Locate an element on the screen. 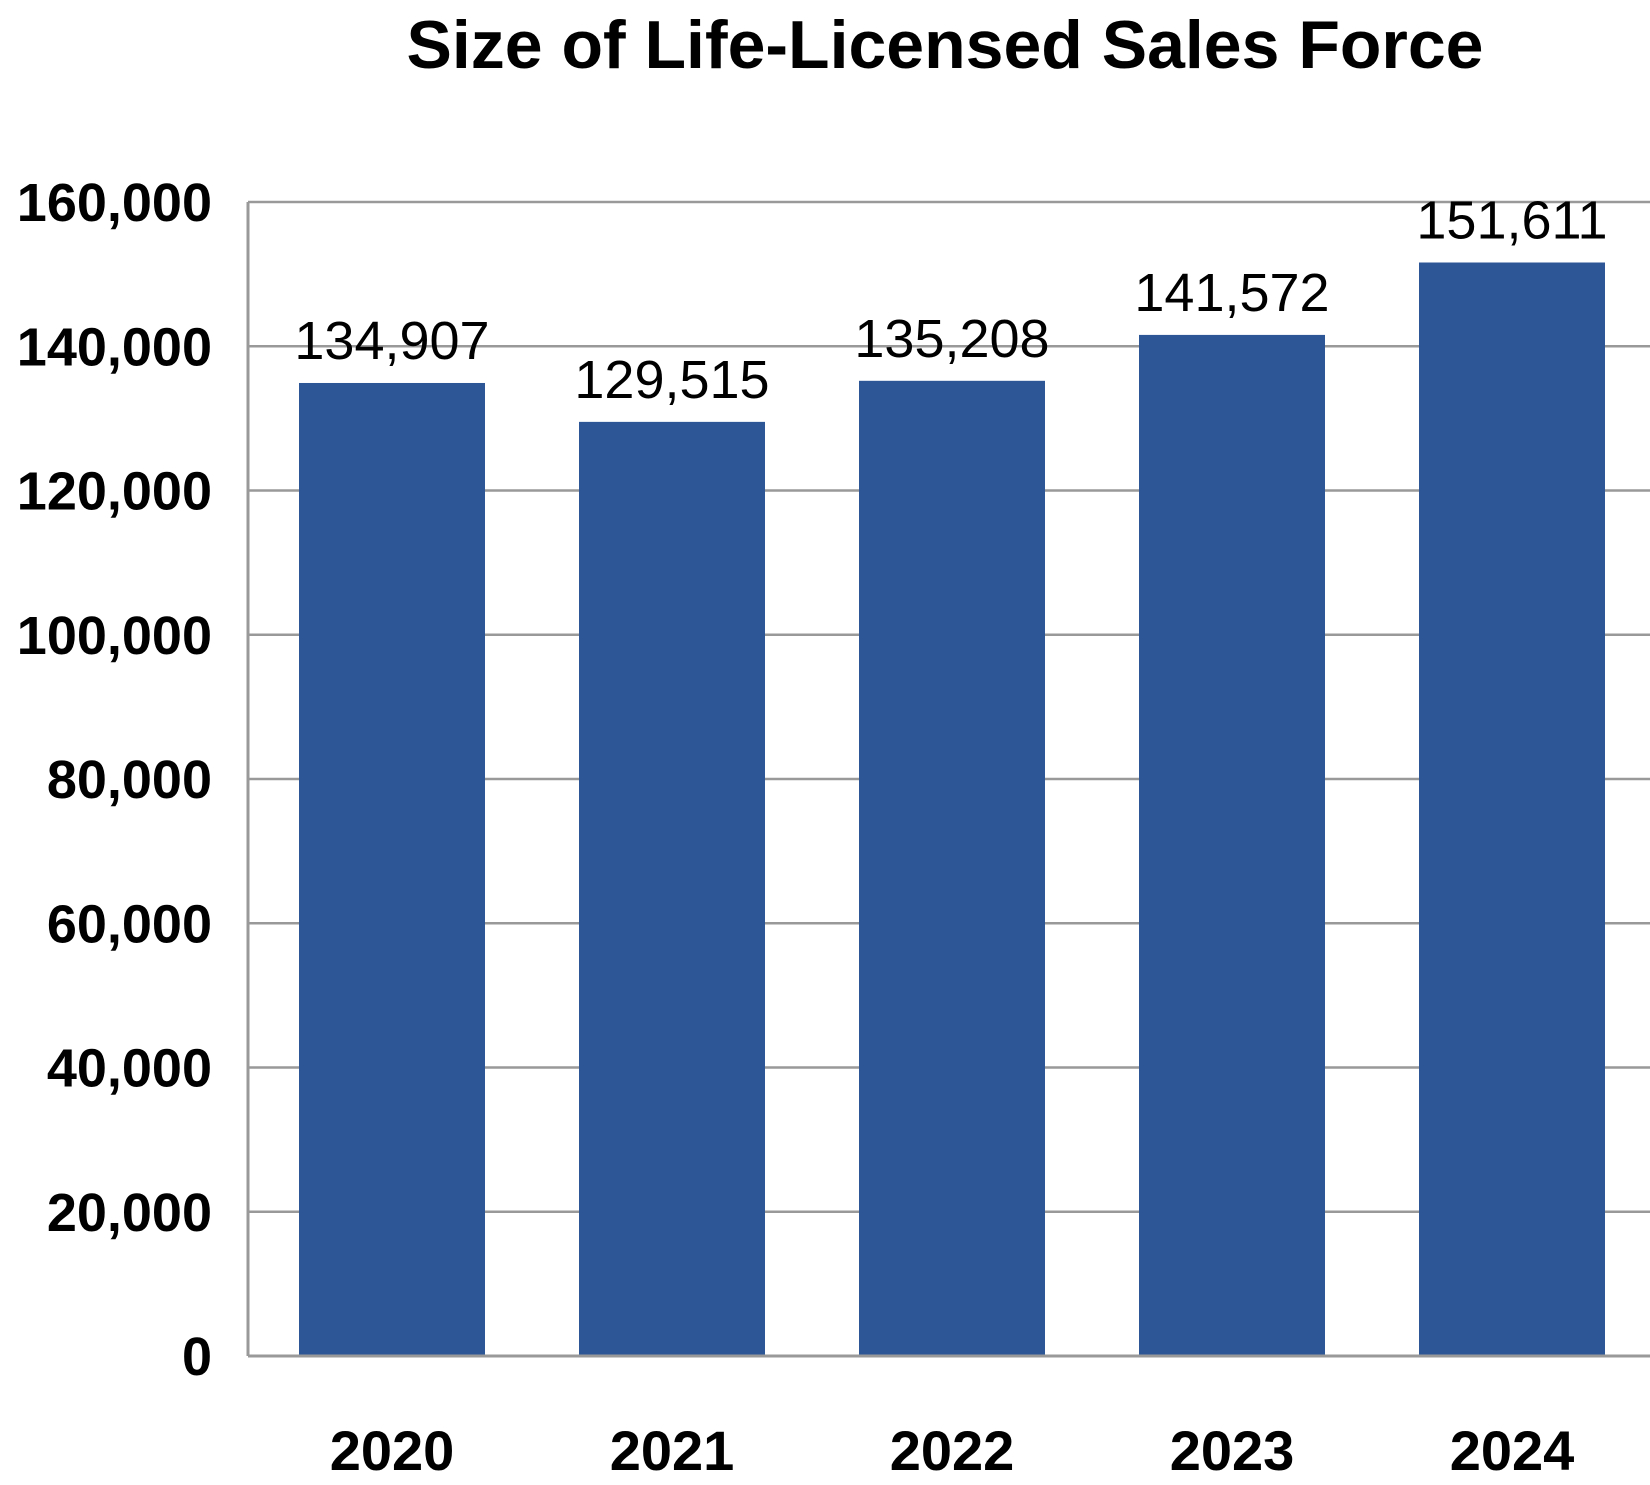  x-tick-label-2023: 2023 is located at coordinates (1232, 1450).